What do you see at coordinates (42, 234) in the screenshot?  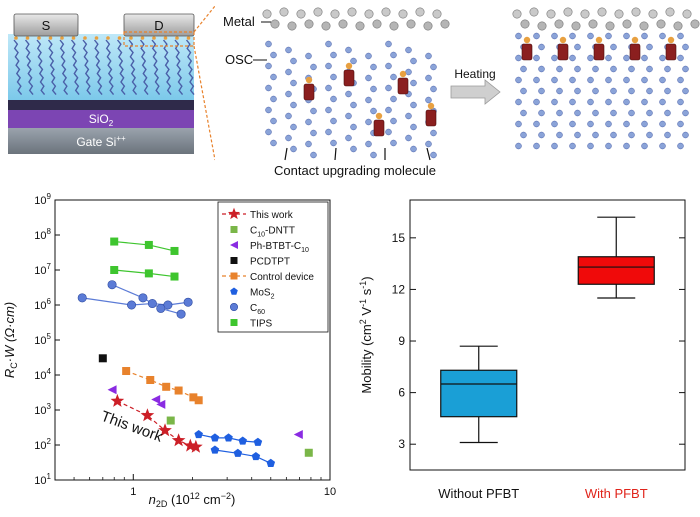 I see `y-tick-label: 108` at bounding box center [42, 234].